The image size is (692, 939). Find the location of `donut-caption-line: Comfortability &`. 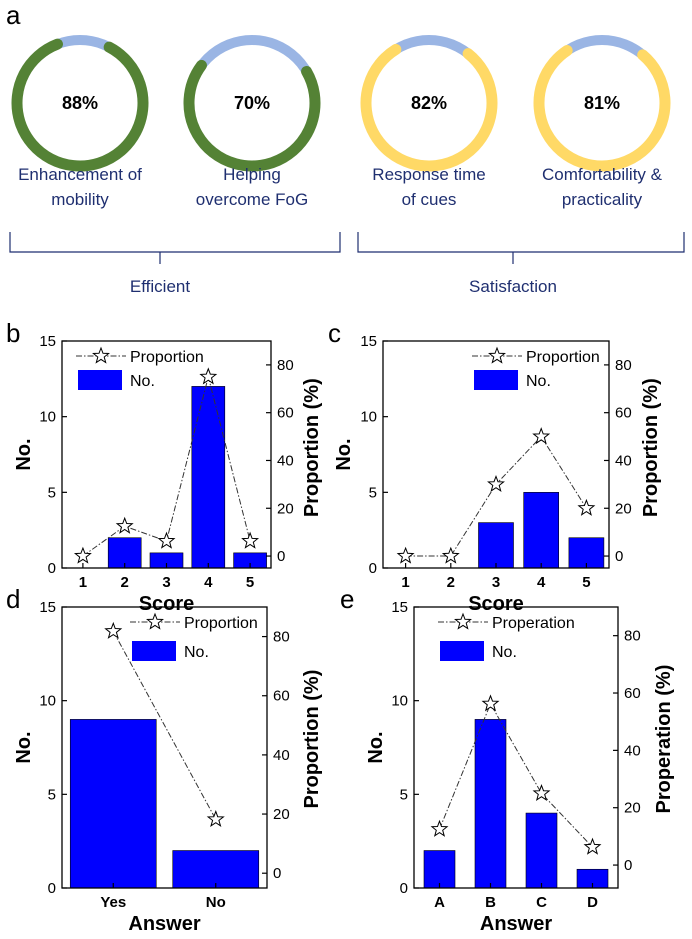

donut-caption-line: Comfortability & is located at coordinates (602, 174).